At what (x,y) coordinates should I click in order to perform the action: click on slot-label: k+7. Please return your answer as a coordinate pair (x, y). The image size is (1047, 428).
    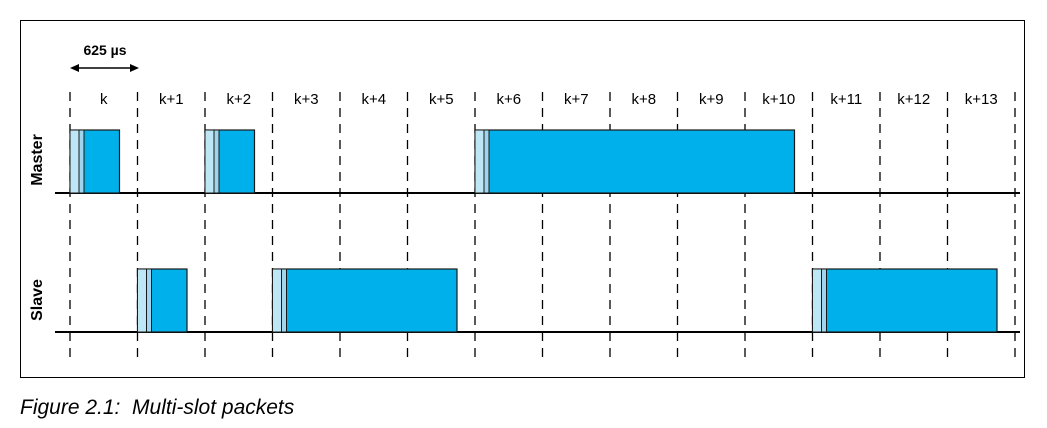
    Looking at the image, I should click on (576, 99).